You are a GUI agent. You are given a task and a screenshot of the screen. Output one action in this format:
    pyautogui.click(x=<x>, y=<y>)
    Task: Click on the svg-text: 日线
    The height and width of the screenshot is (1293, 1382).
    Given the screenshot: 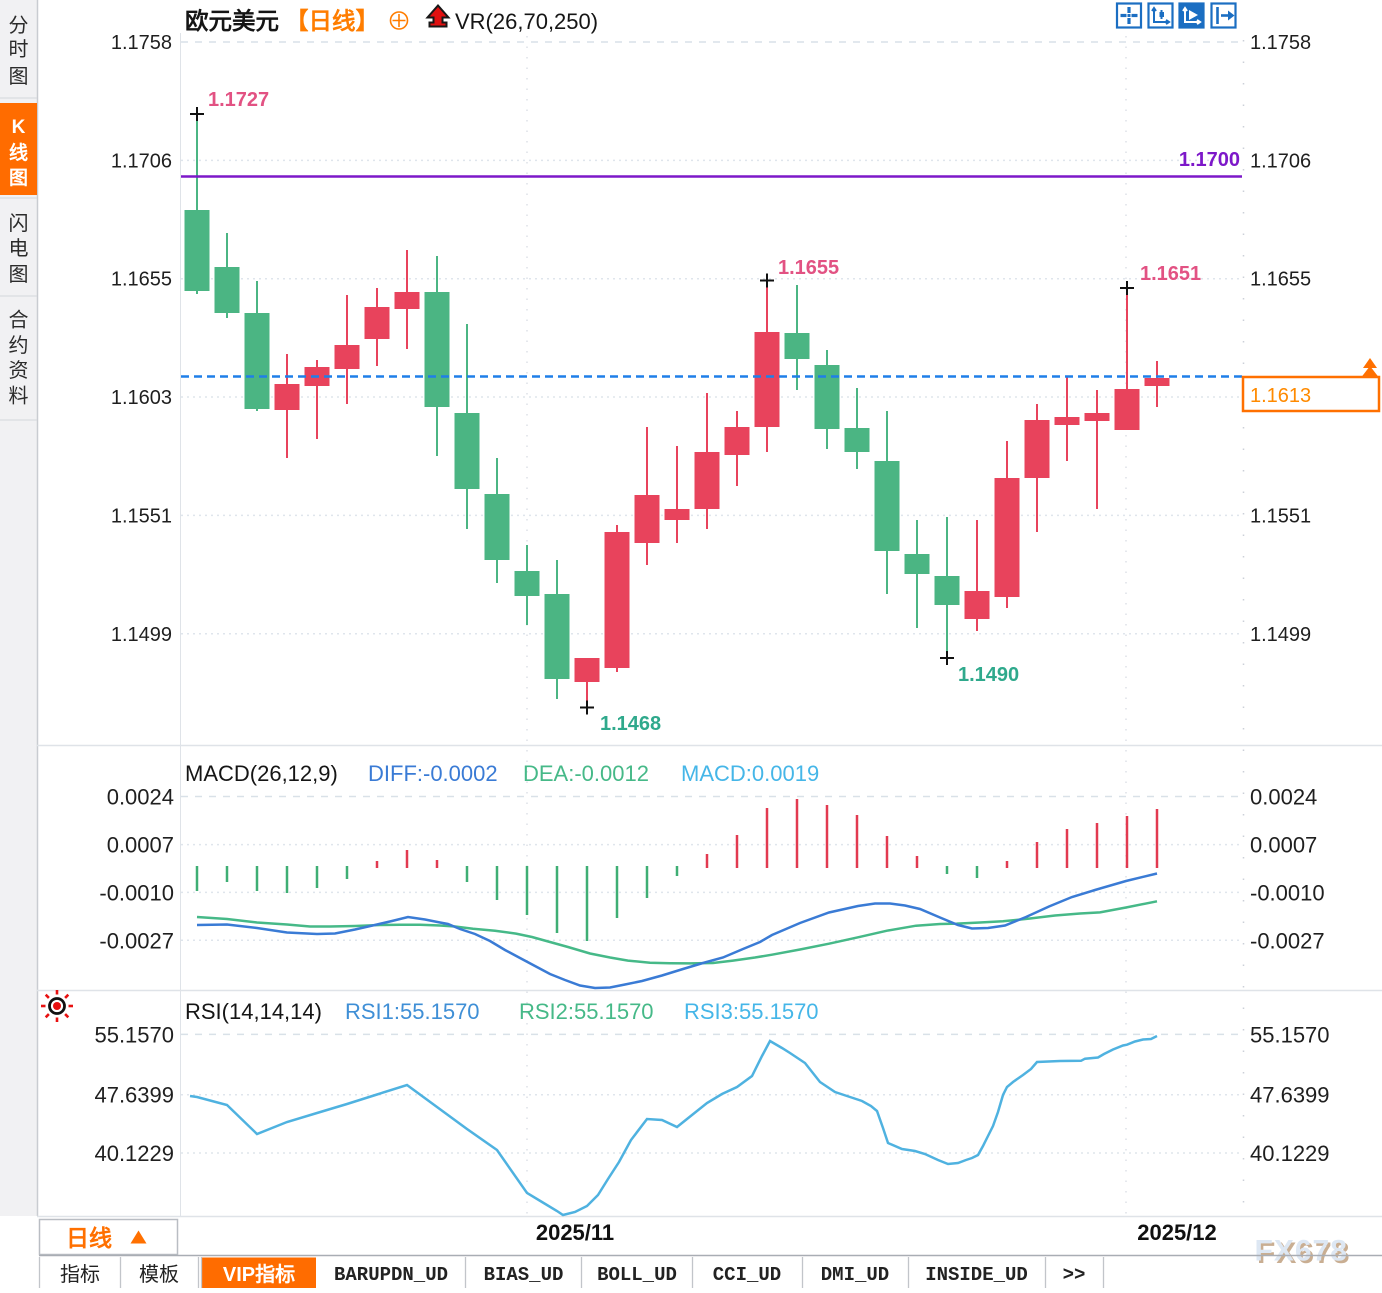 What is the action you would take?
    pyautogui.click(x=89, y=1238)
    